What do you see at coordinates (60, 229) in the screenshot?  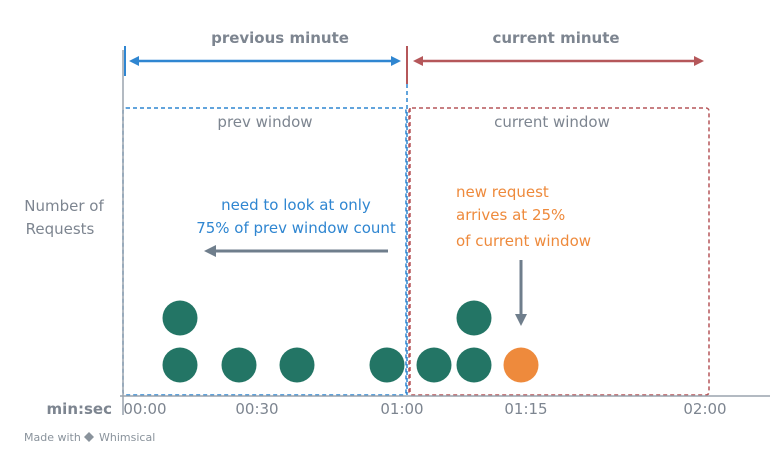 I see `y-axis-label-line-2: Requests` at bounding box center [60, 229].